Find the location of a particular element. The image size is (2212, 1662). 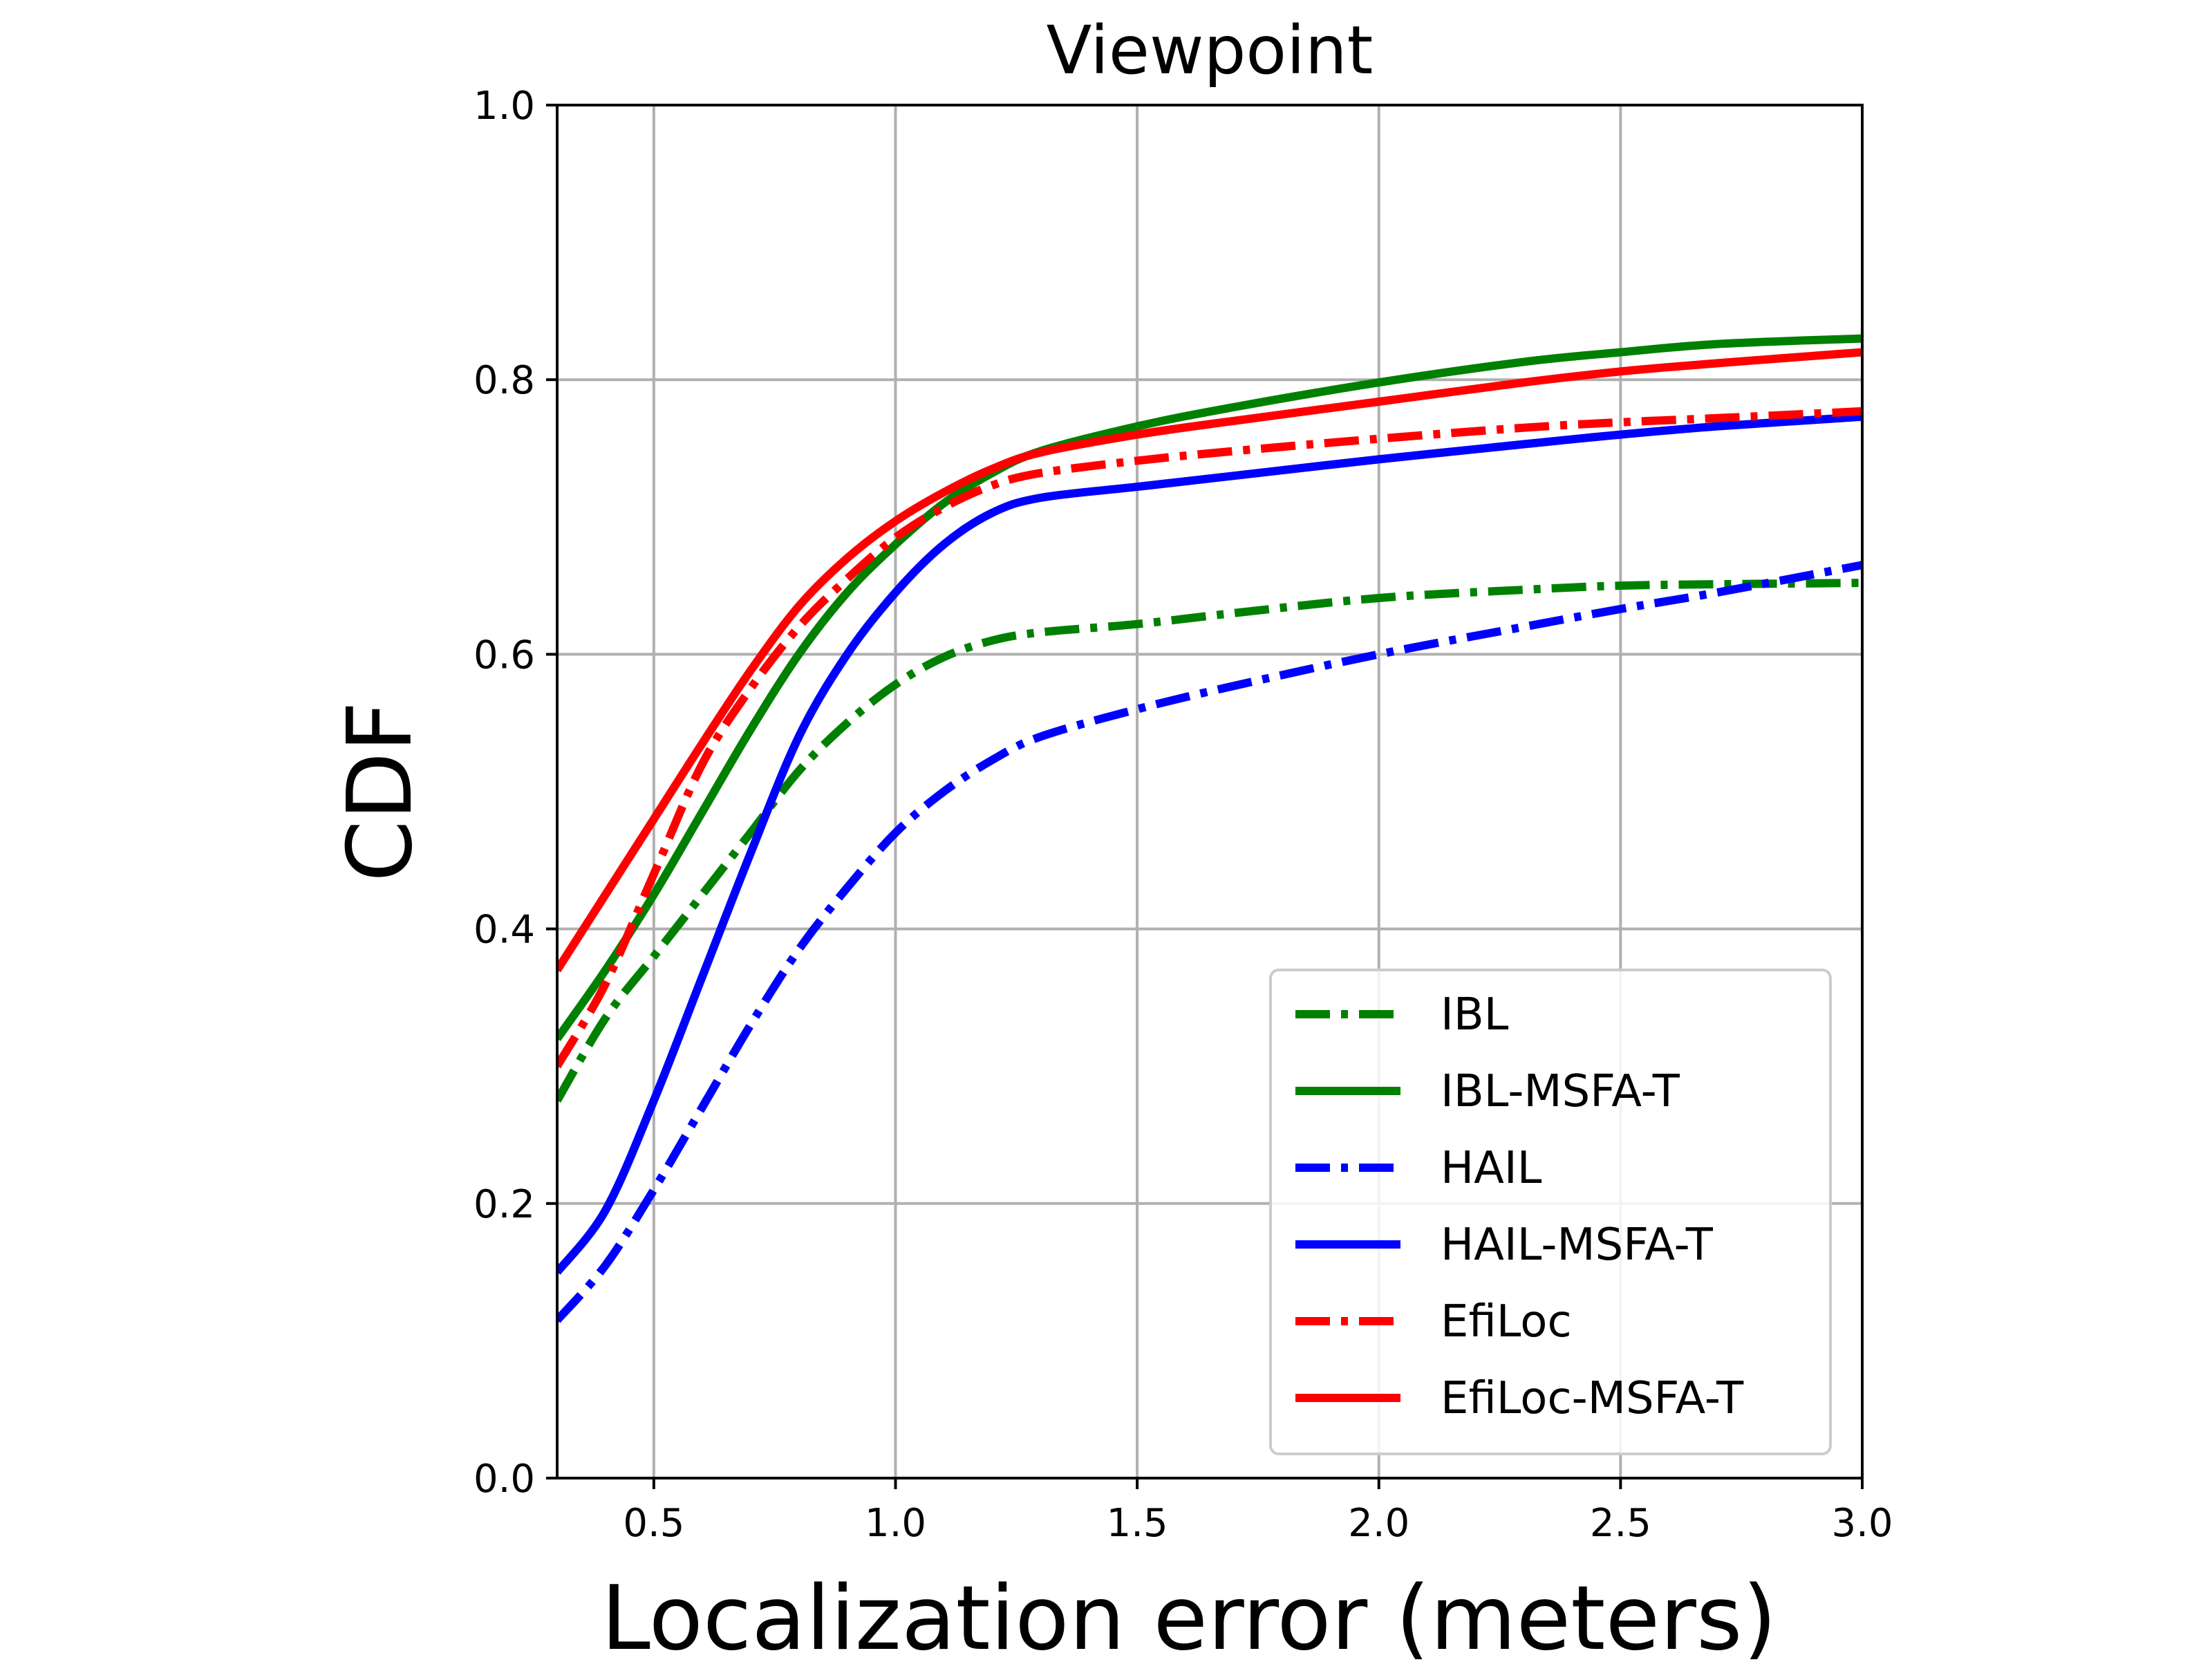

y-tick-label: 0.6 is located at coordinates (504, 656).